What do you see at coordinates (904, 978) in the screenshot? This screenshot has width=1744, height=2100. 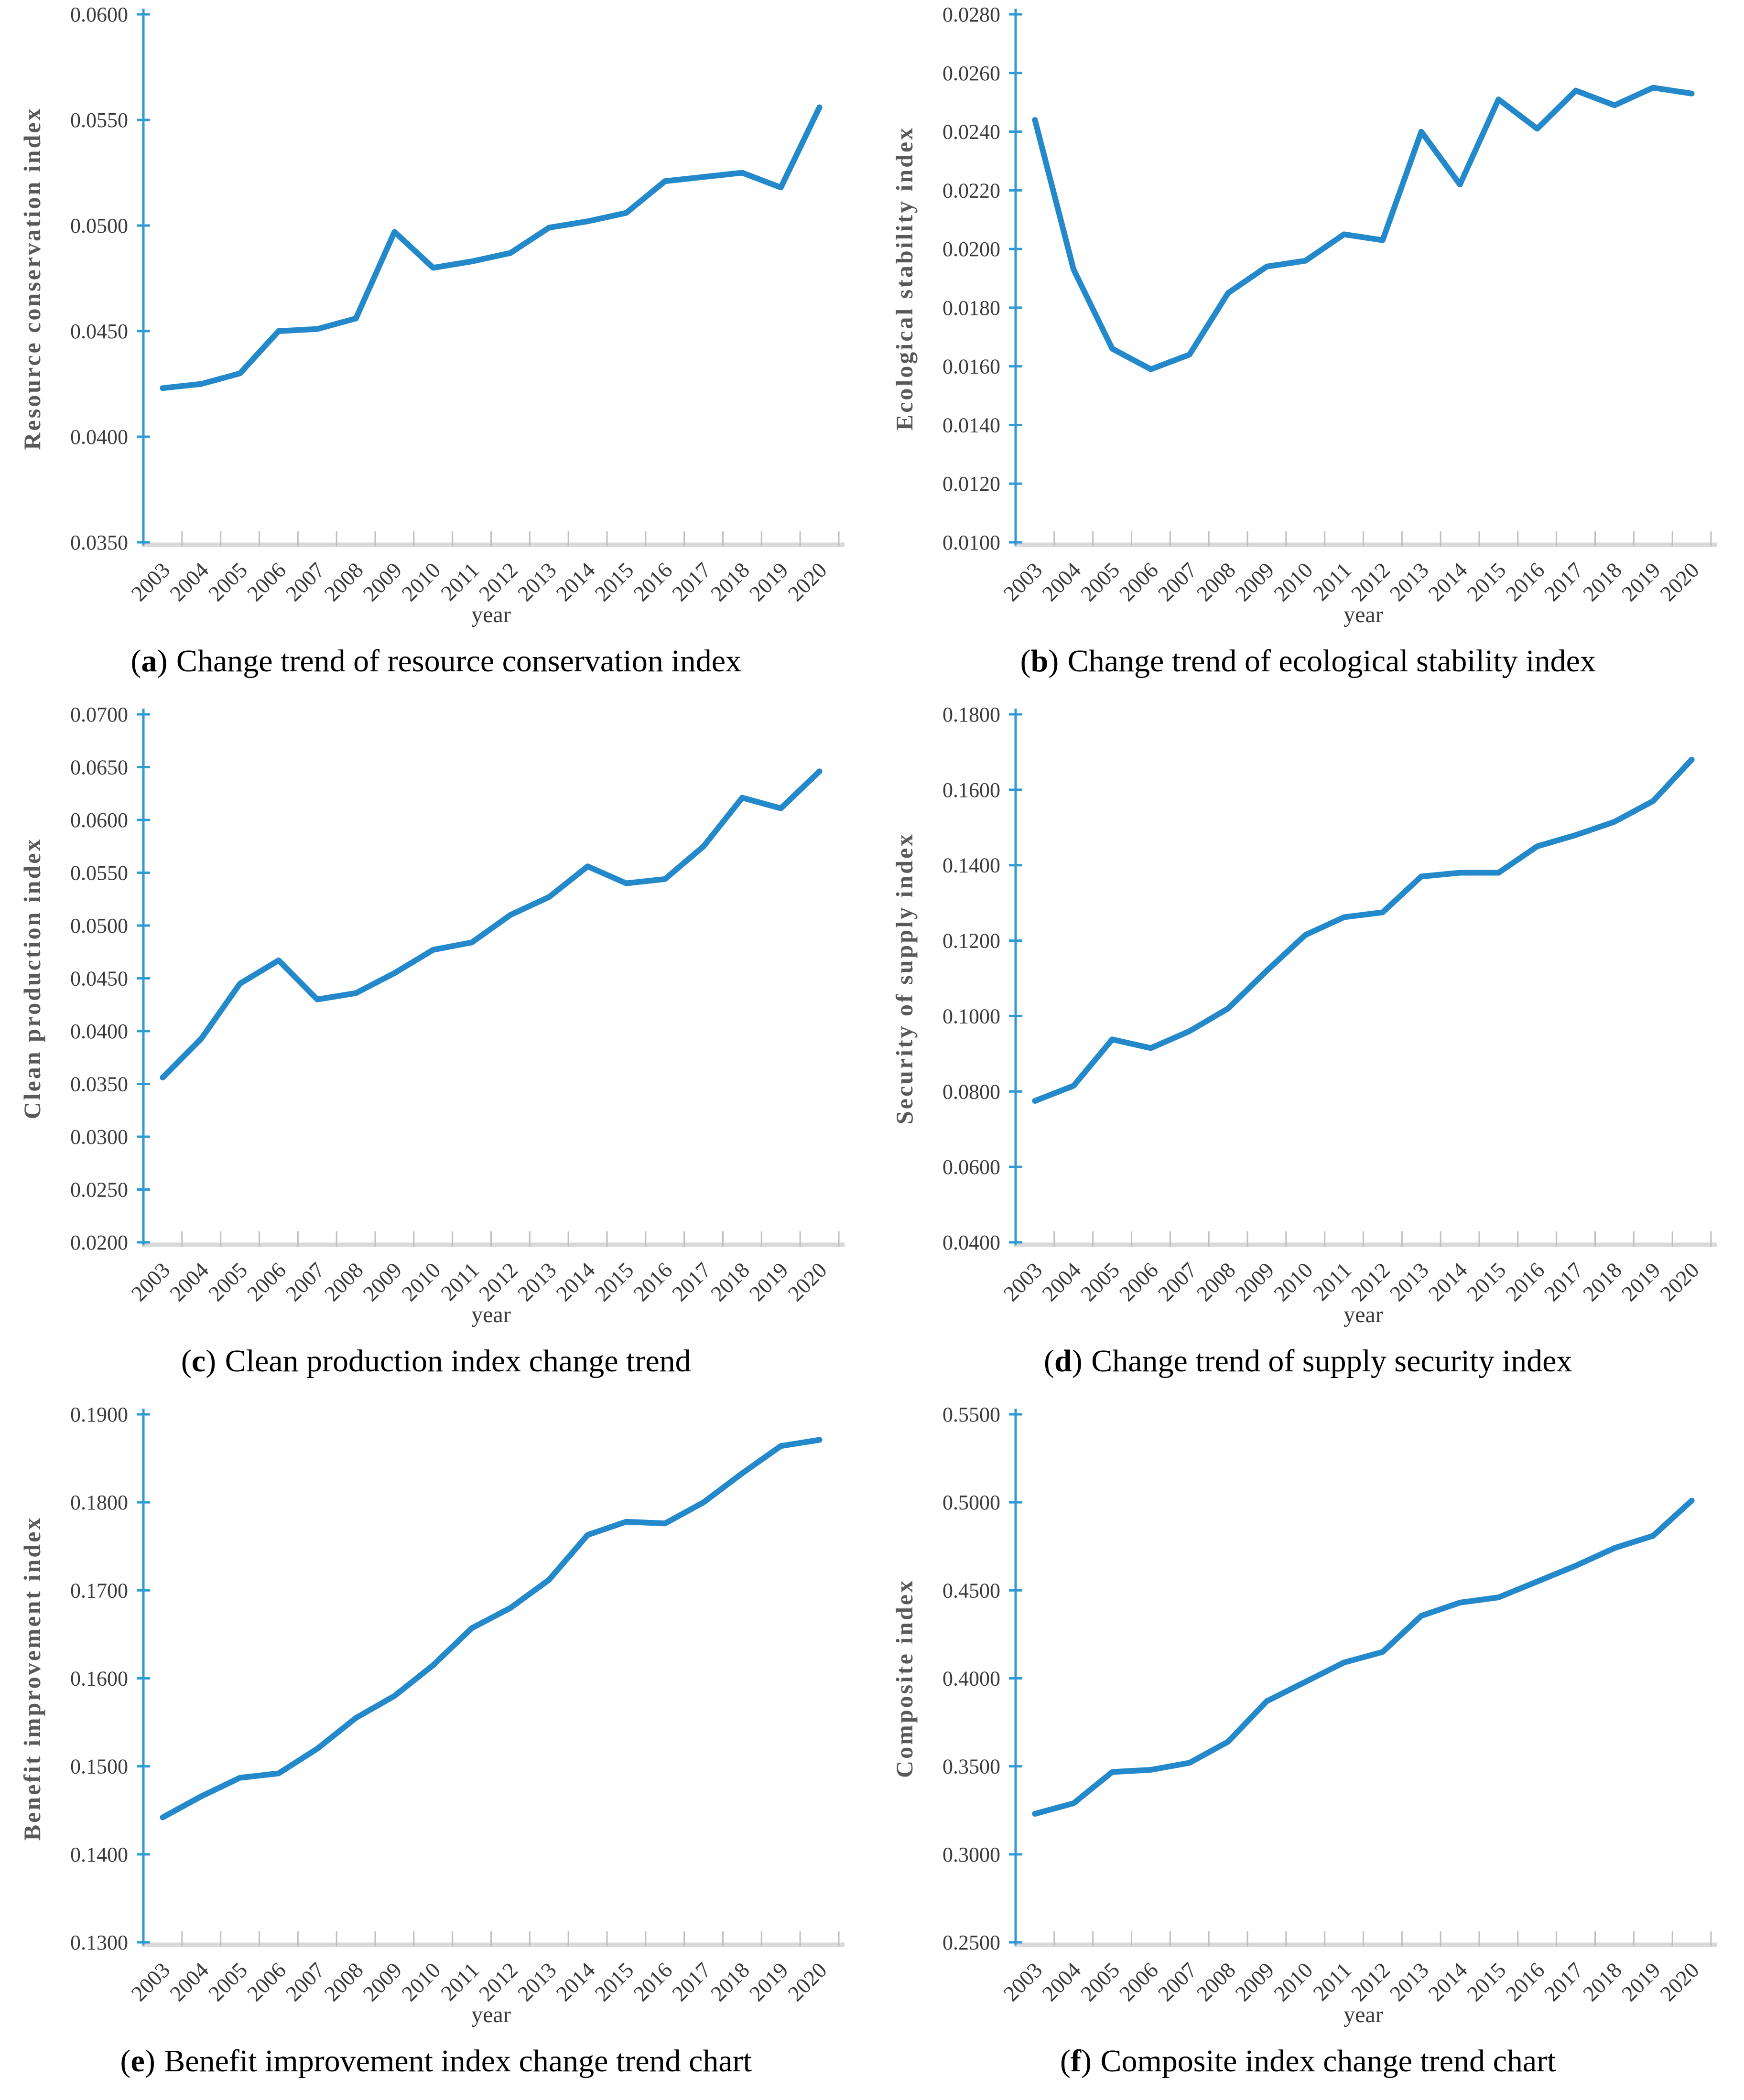 I see `y-axis-title-group: Security of supply index` at bounding box center [904, 978].